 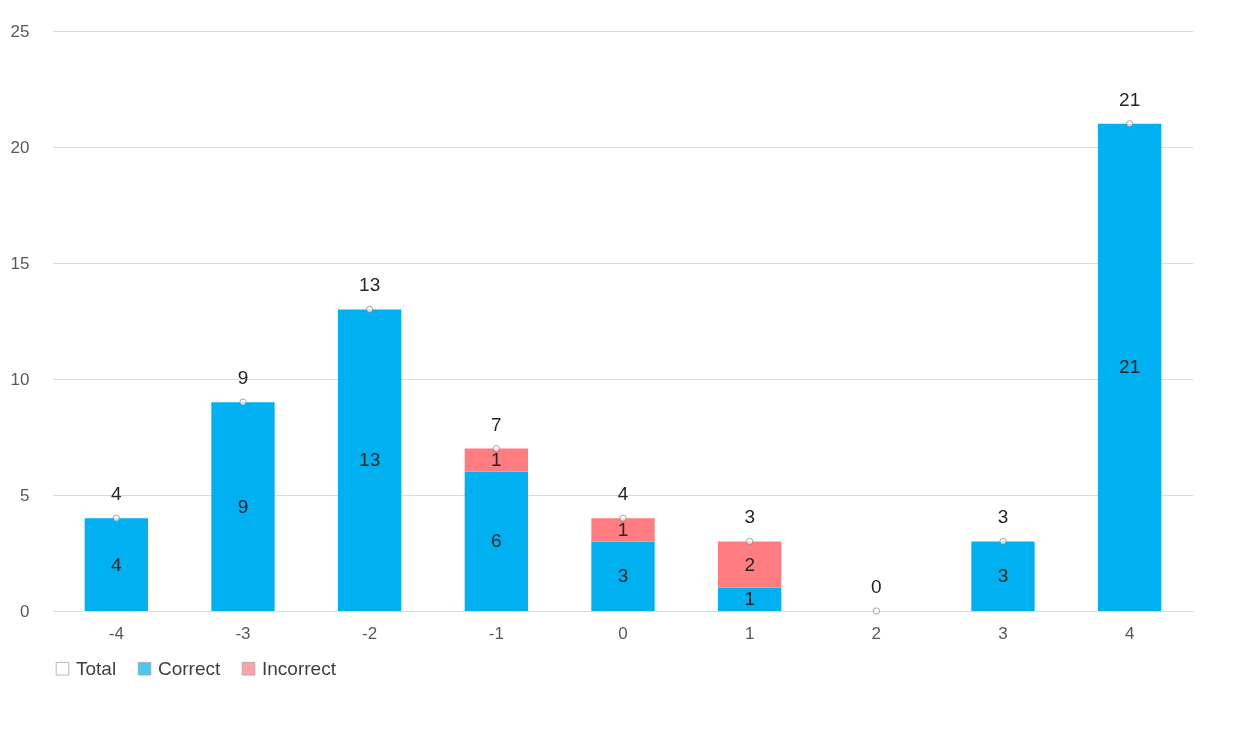 I want to click on y-tick-label: 0, so click(x=25, y=611).